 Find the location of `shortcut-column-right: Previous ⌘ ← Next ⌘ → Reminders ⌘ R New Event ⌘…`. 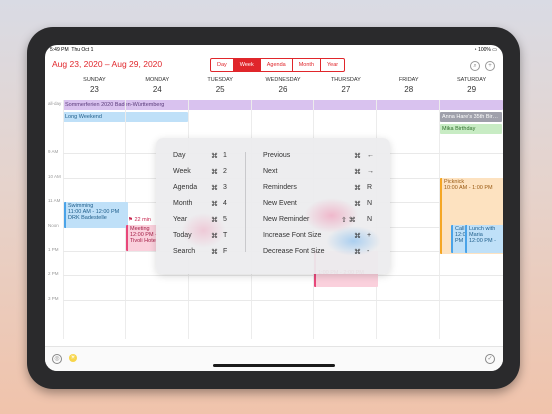

shortcut-column-right: Previous ⌘ ← Next ⌘ → Reminders ⌘ R New Event ⌘… is located at coordinates (322, 208).